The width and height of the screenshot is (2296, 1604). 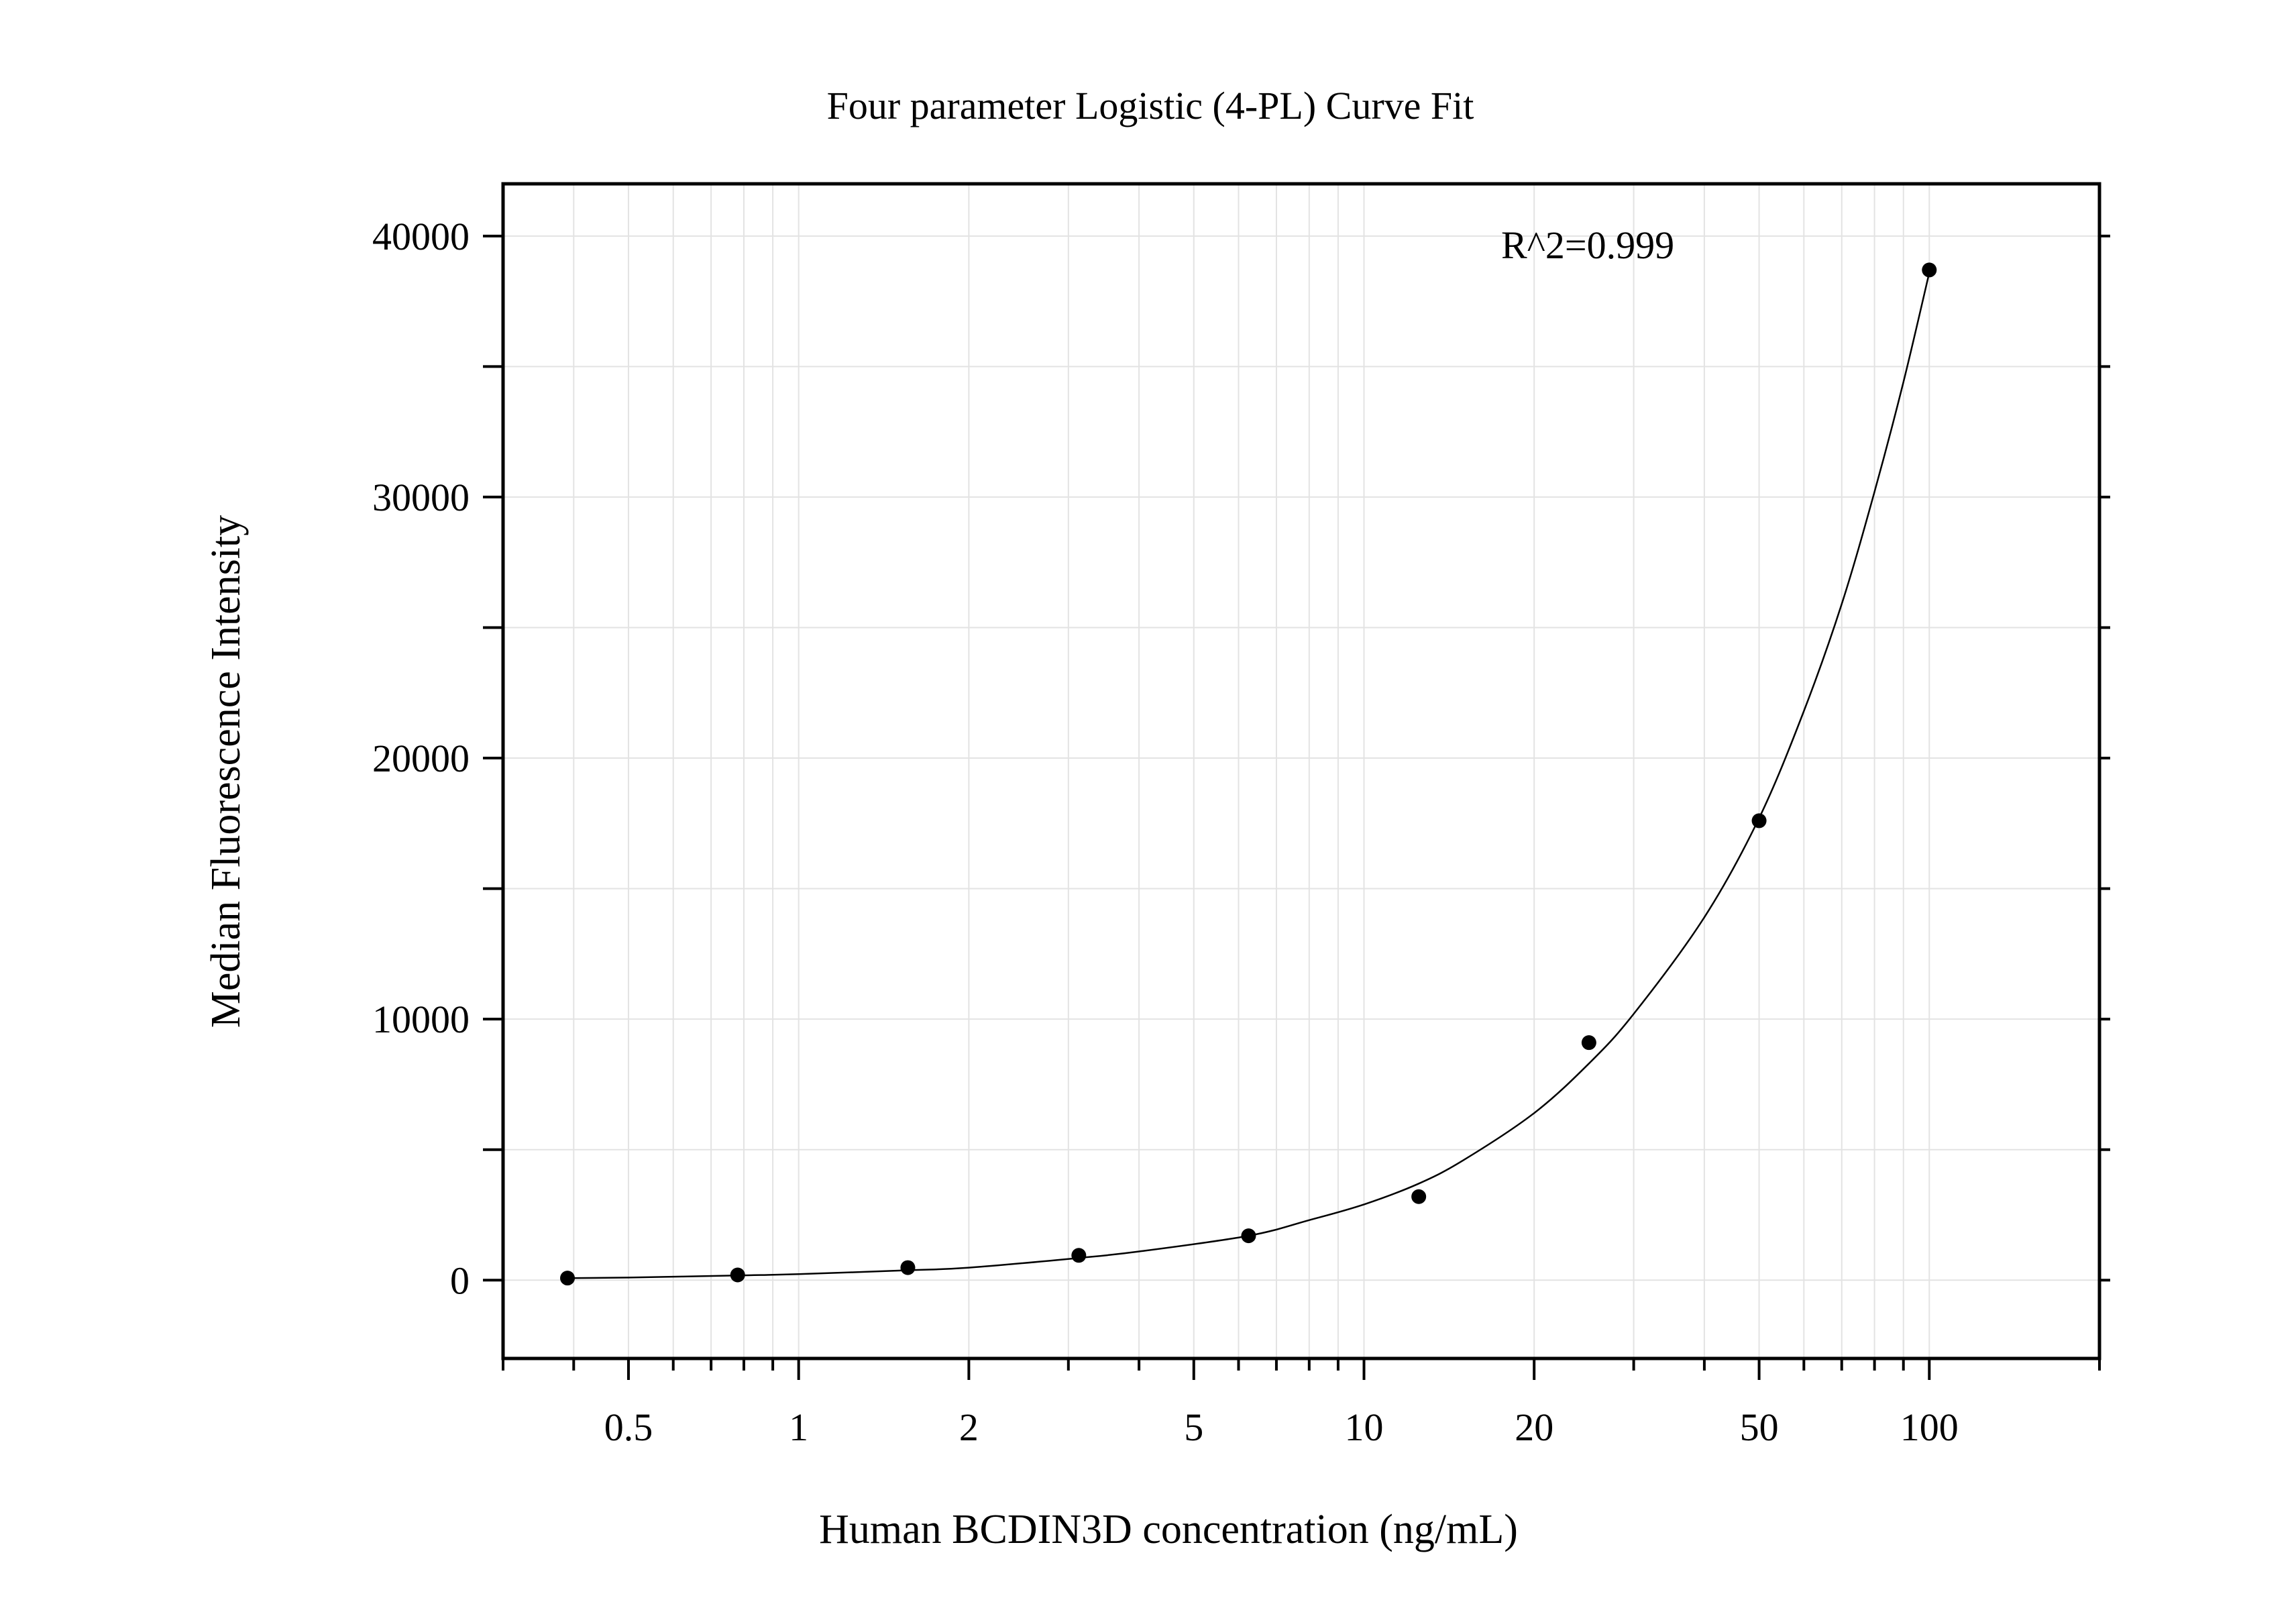 I want to click on x-tick-label: 100, so click(x=1929, y=1427).